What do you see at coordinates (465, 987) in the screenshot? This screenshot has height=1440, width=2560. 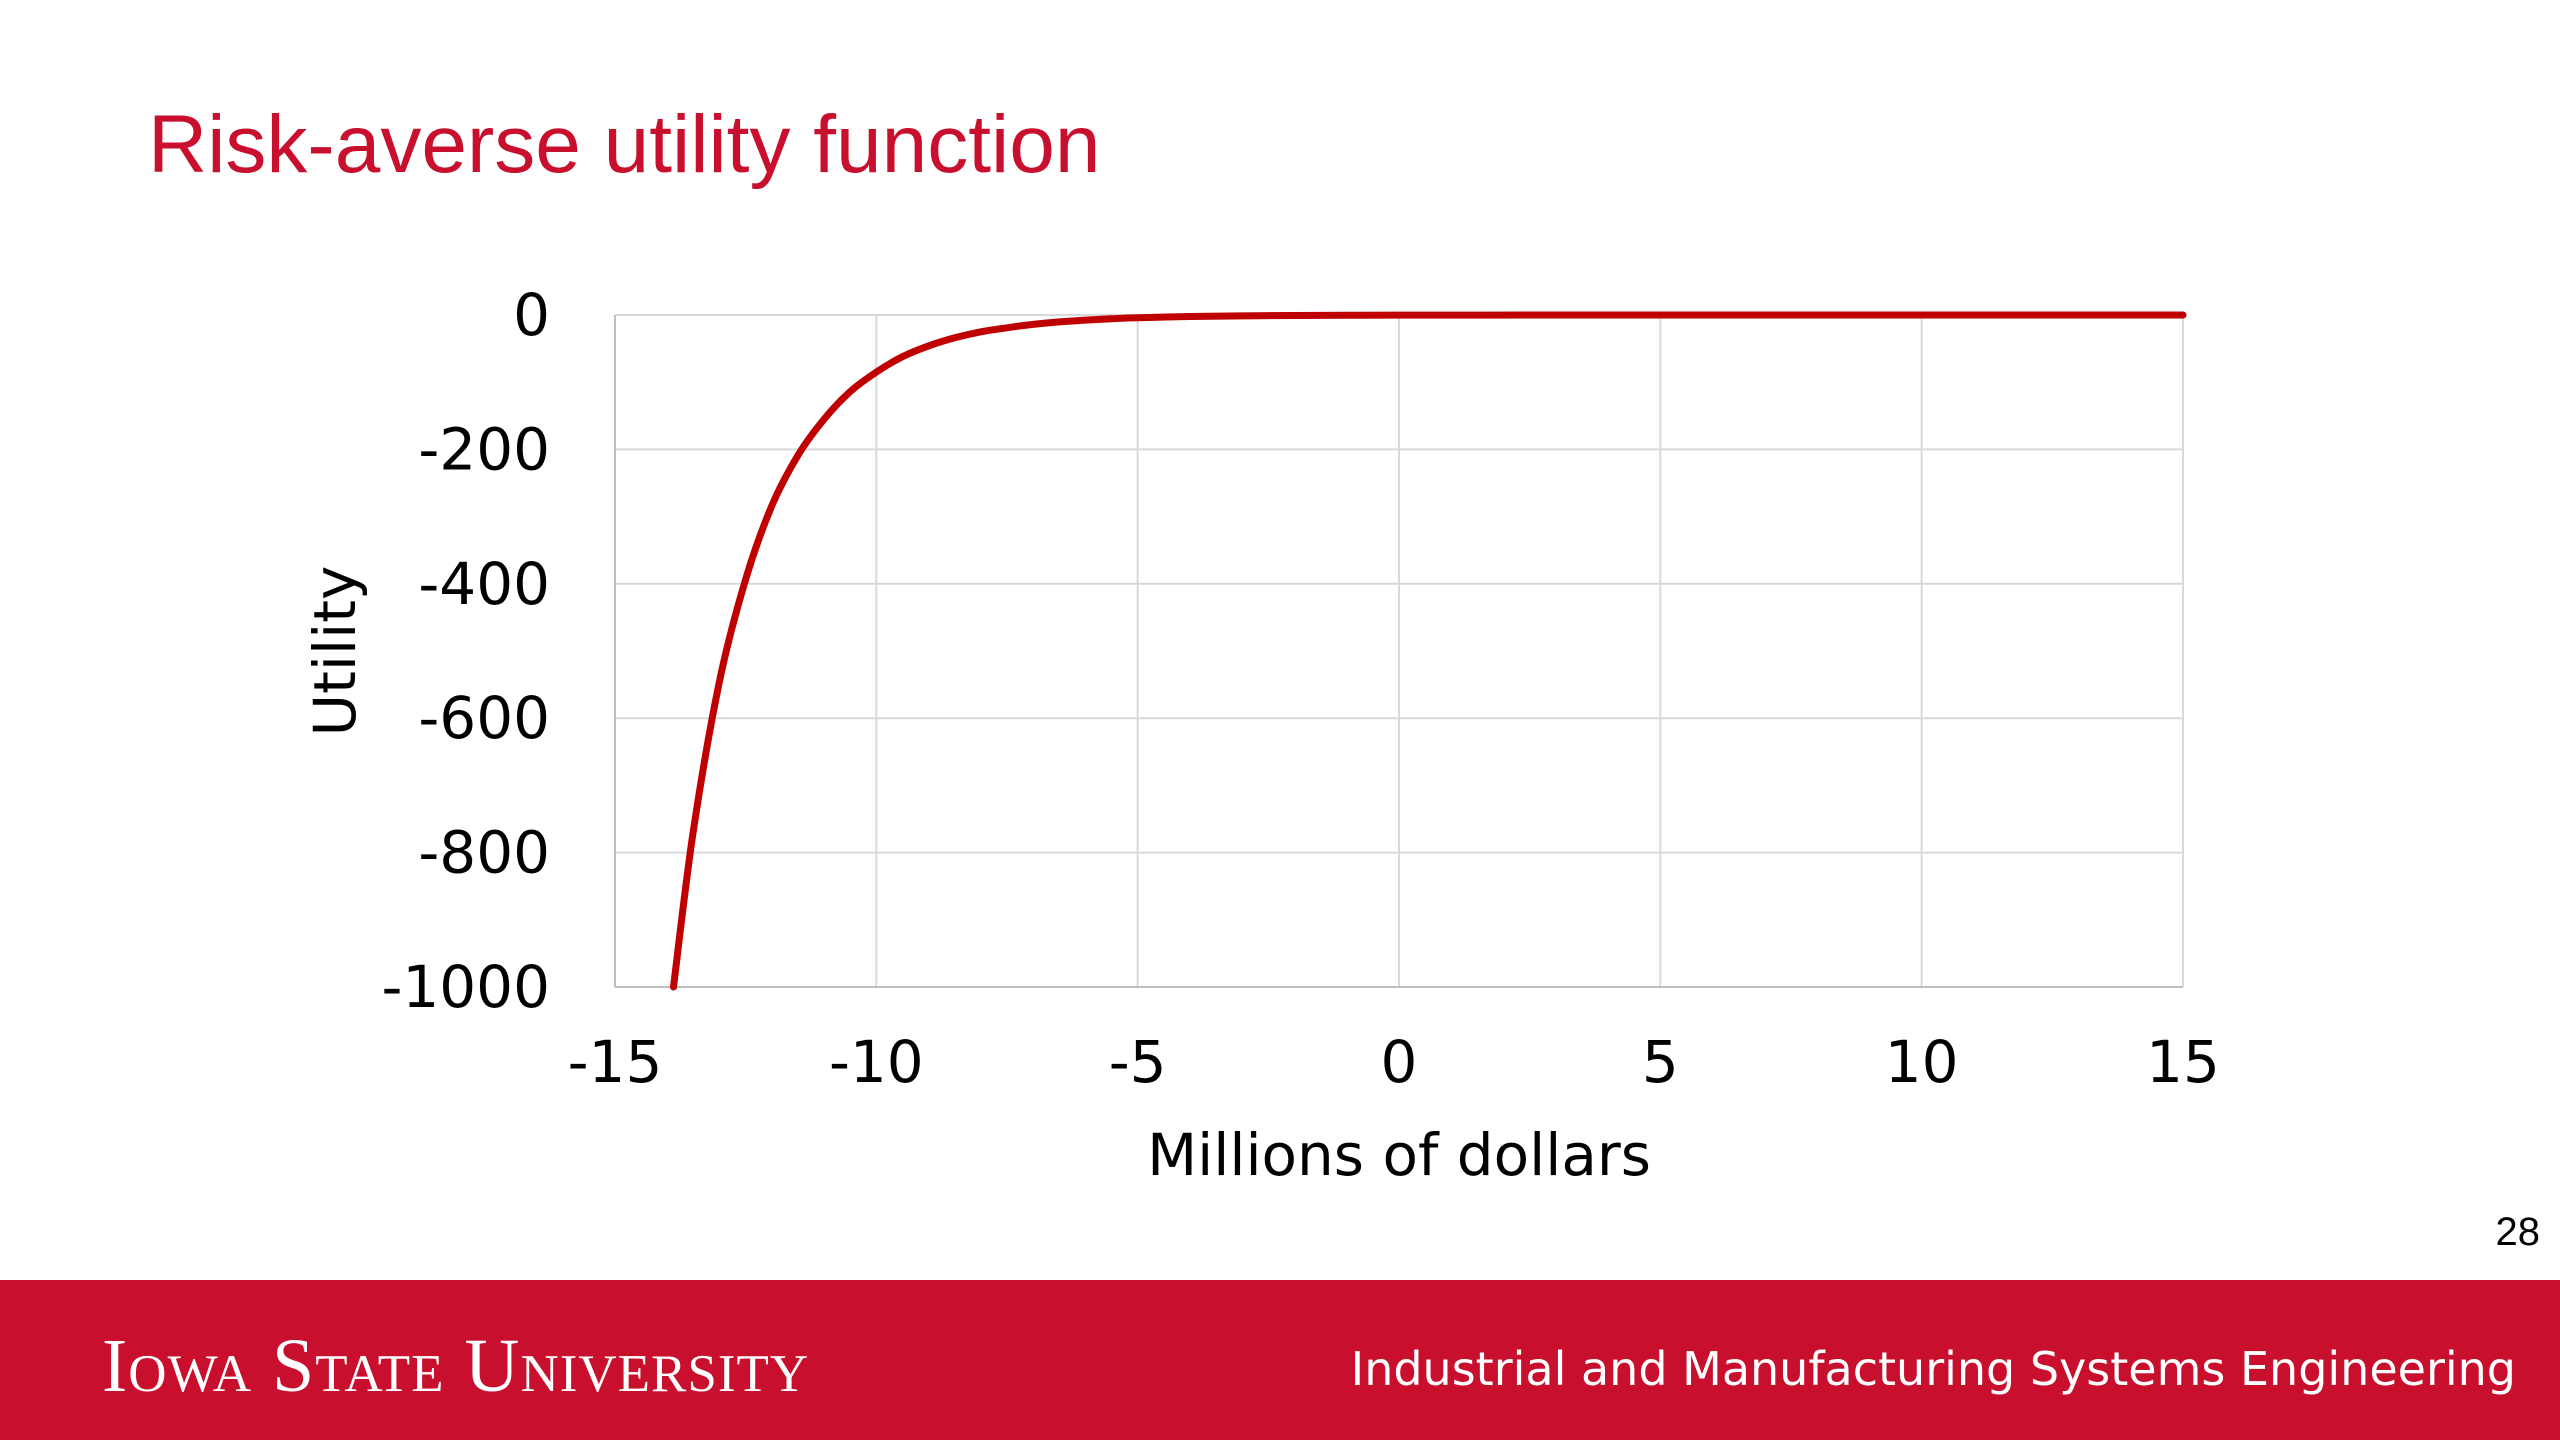 I see `y-tick-label: -1000` at bounding box center [465, 987].